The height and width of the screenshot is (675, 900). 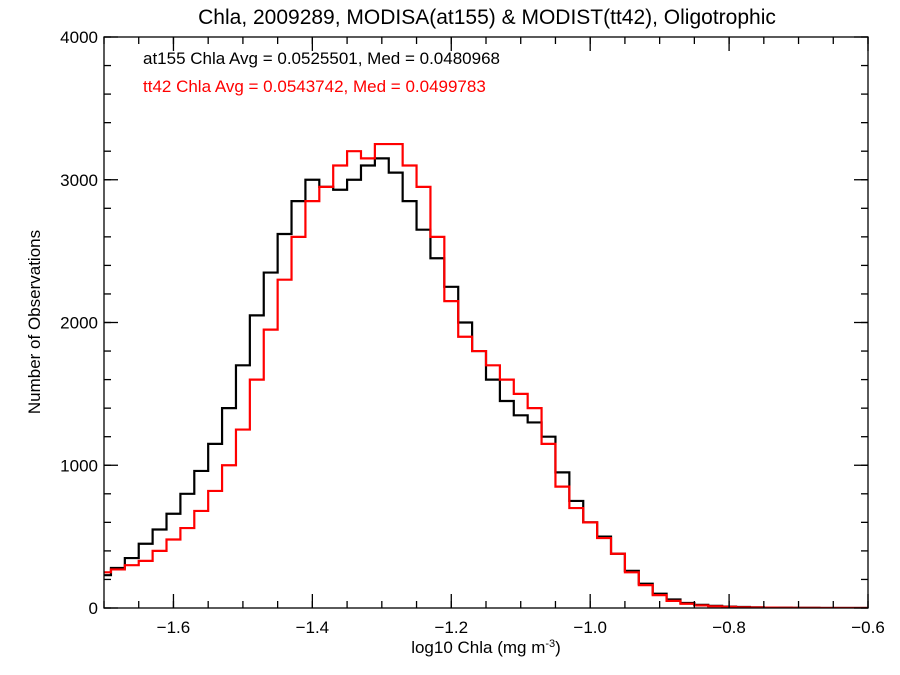 I want to click on y-axis-label: Number of Observations, so click(x=34, y=322).